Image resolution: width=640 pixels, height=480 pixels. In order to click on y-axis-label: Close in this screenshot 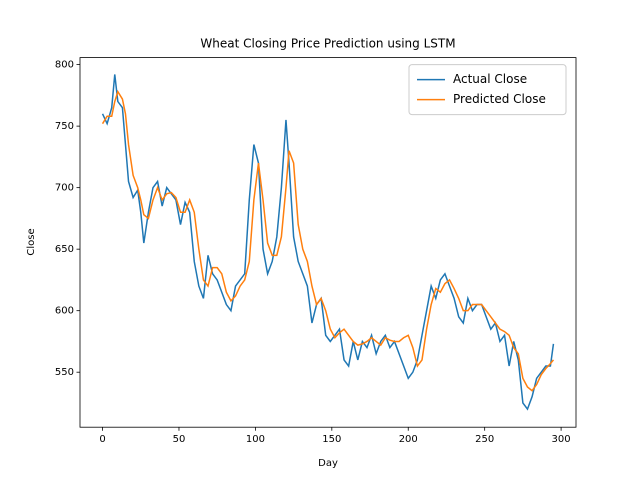, I will do `click(31, 241)`.